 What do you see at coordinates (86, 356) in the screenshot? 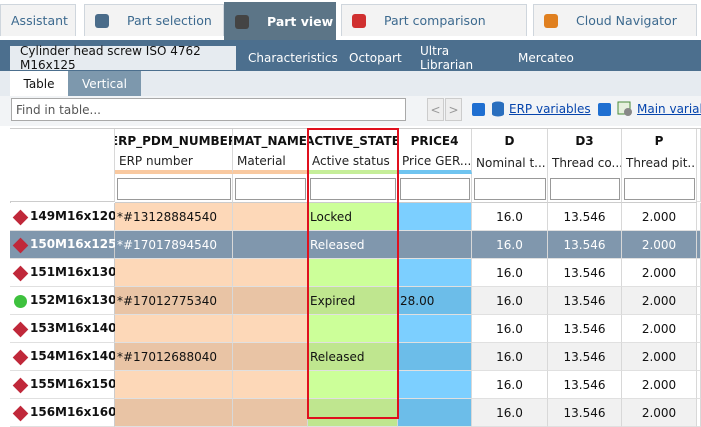
I see `row-name: M16x140` at bounding box center [86, 356].